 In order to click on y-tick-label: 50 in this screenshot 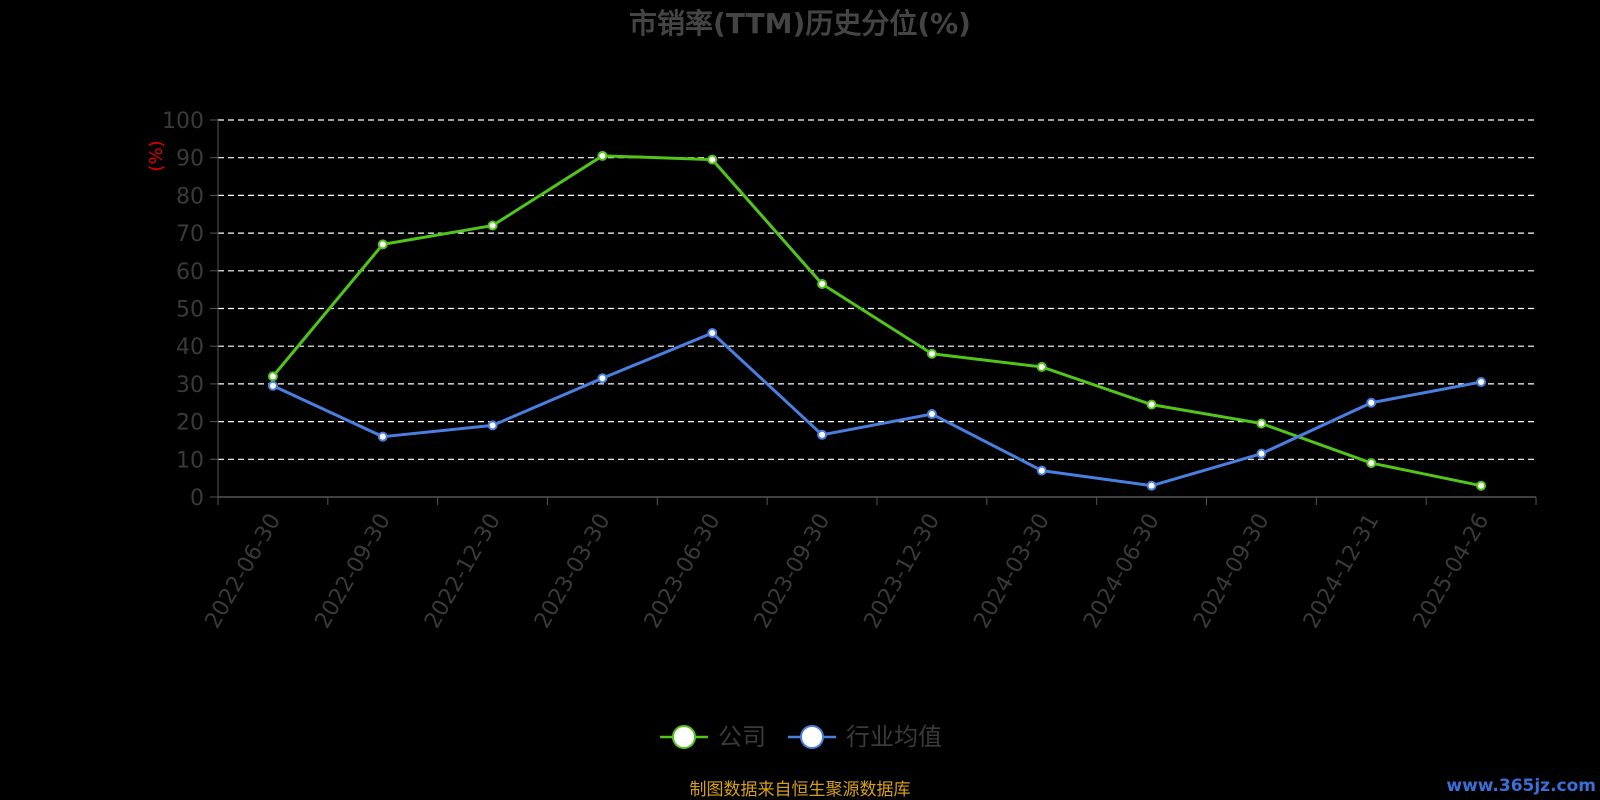, I will do `click(190, 310)`.